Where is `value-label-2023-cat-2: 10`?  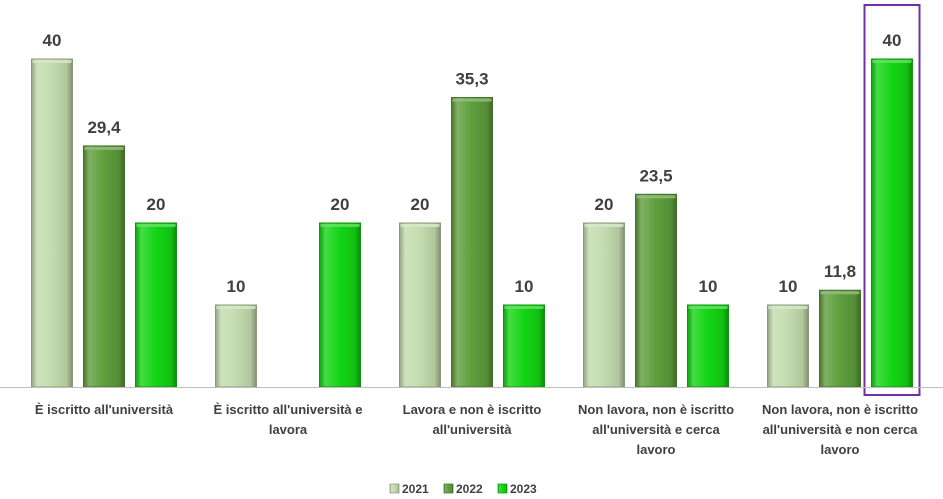
value-label-2023-cat-2: 10 is located at coordinates (524, 286).